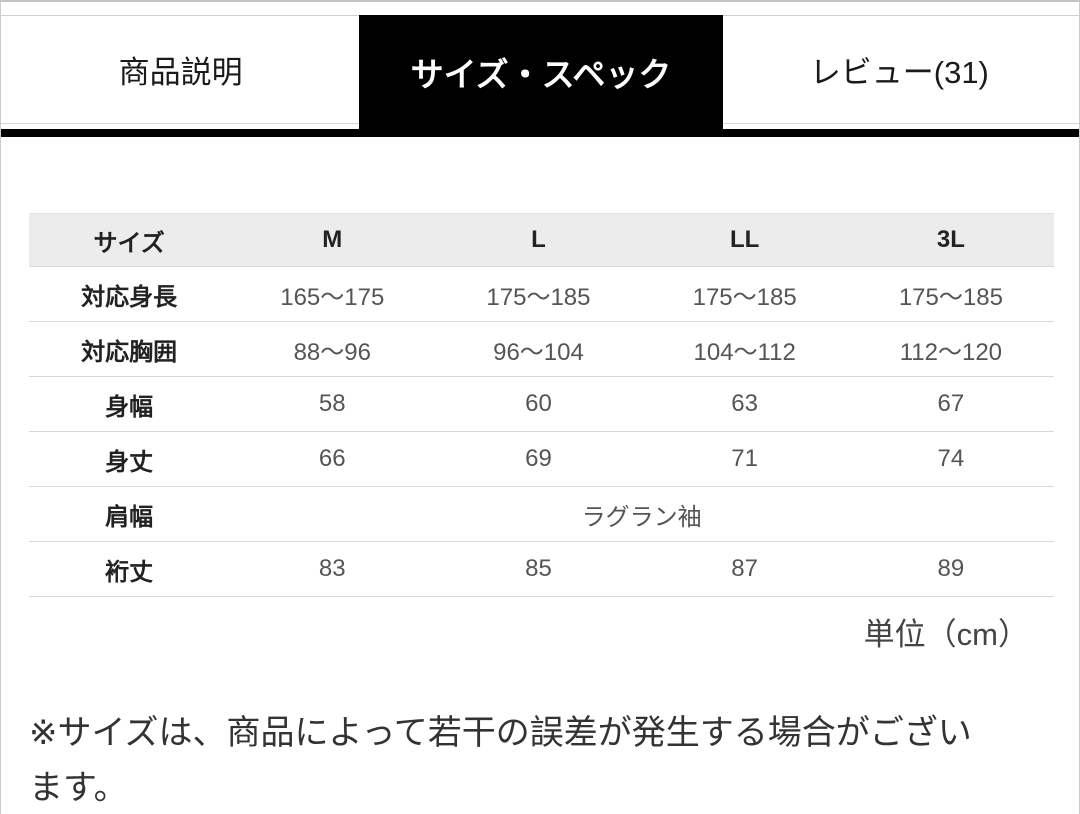 This screenshot has height=814, width=1080. What do you see at coordinates (538, 240) in the screenshot?
I see `header-l: L` at bounding box center [538, 240].